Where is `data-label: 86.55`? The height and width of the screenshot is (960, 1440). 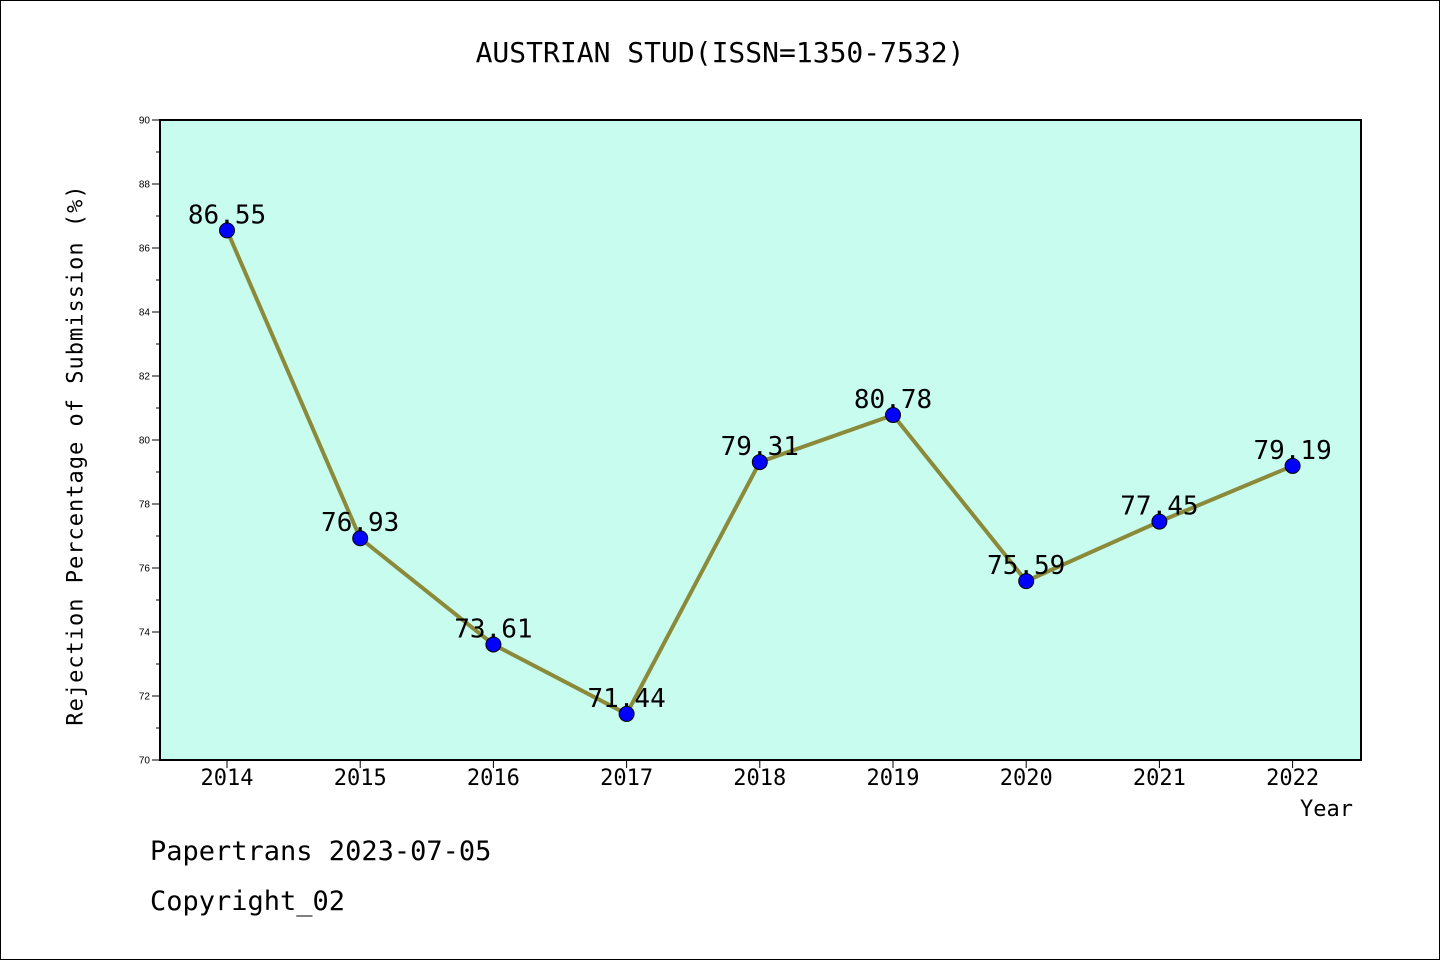 data-label: 86.55 is located at coordinates (227, 215).